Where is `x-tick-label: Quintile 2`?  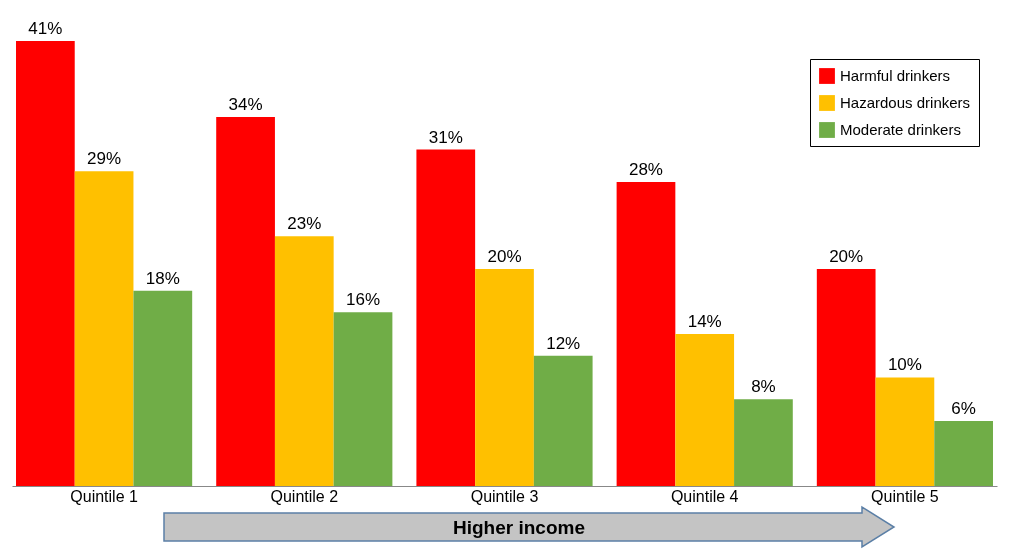 x-tick-label: Quintile 2 is located at coordinates (304, 496).